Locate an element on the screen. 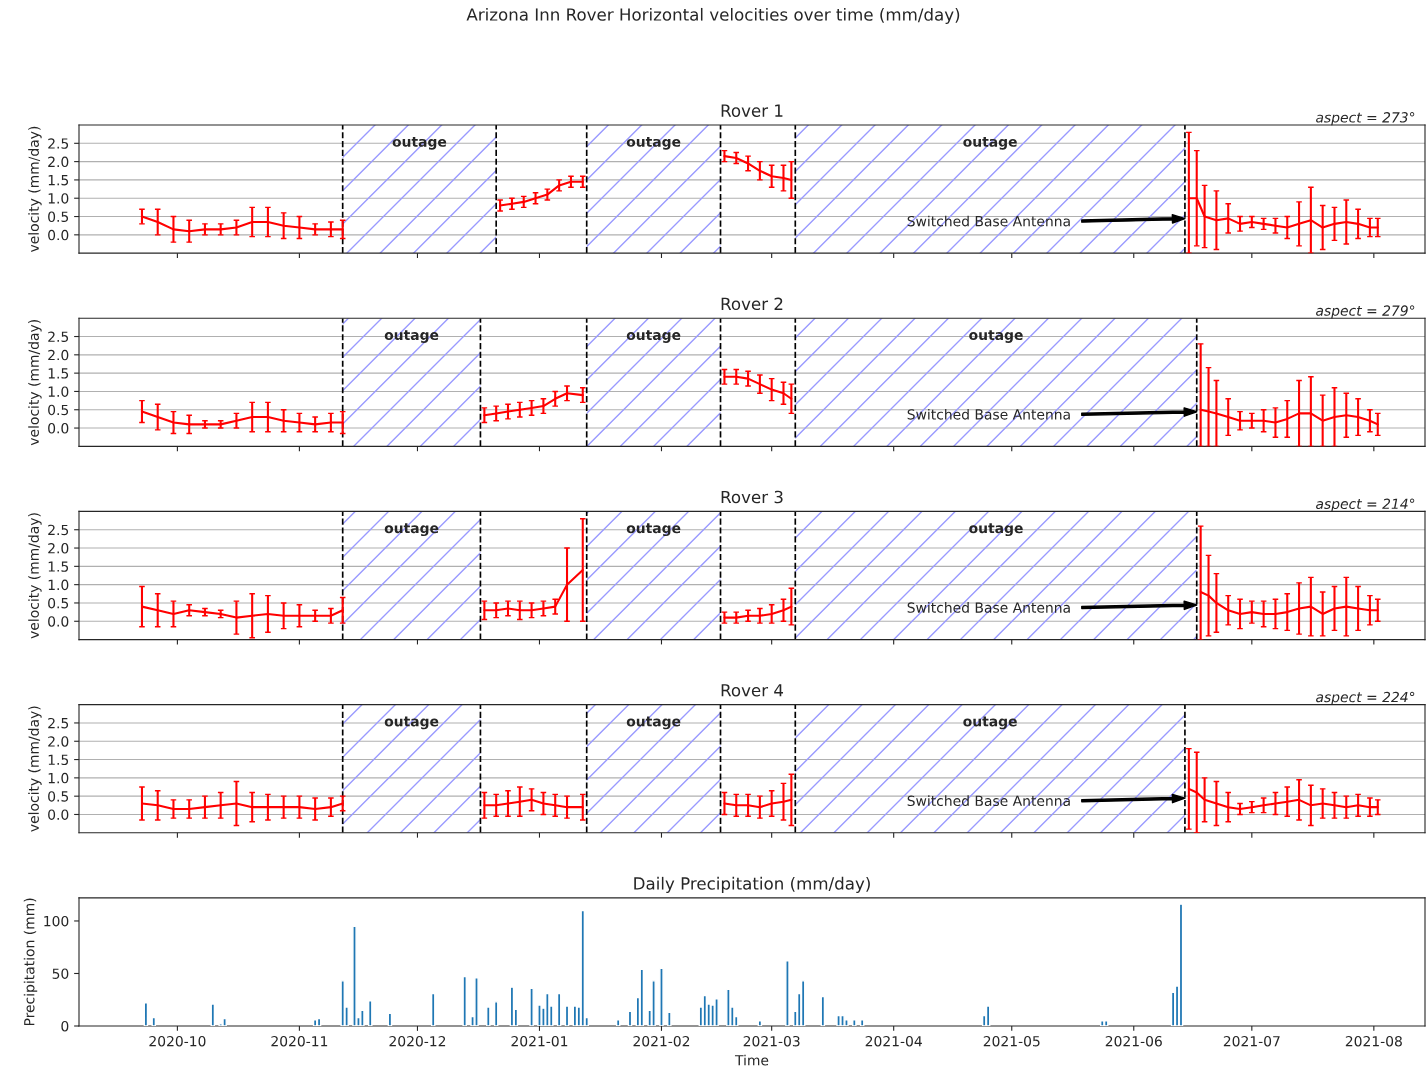 This screenshot has width=1427, height=1074. y-tick-label: 50 is located at coordinates (60, 973).